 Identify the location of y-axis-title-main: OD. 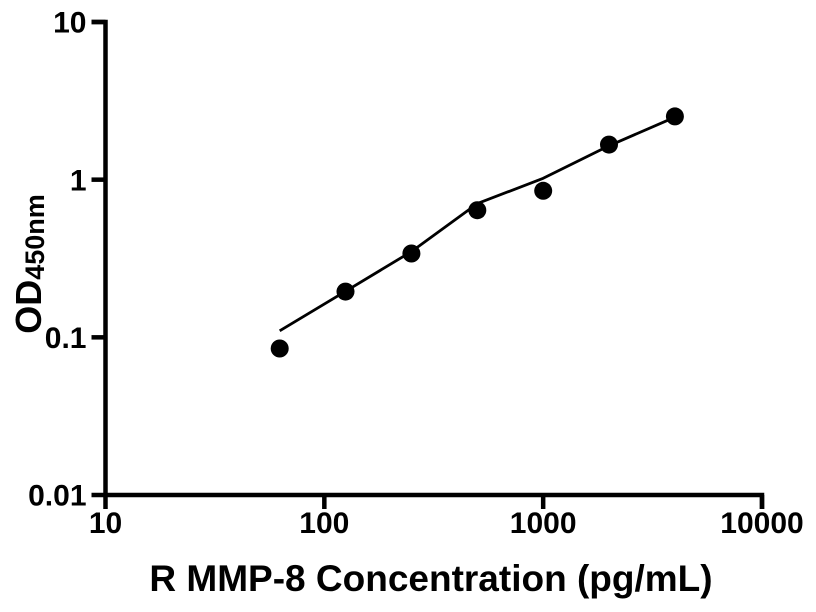
(28, 306).